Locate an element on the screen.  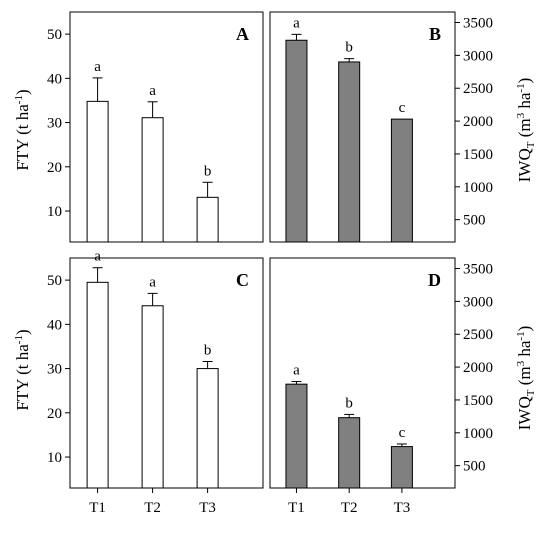
panel-c-letter: C is located at coordinates (242, 280).